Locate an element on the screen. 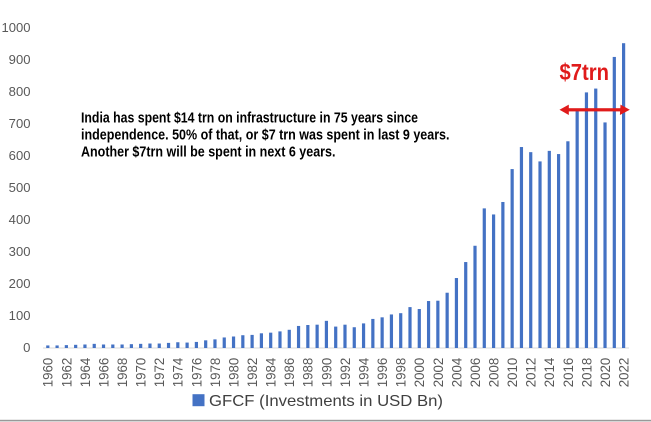  svg-text: 1966 is located at coordinates (103, 373).